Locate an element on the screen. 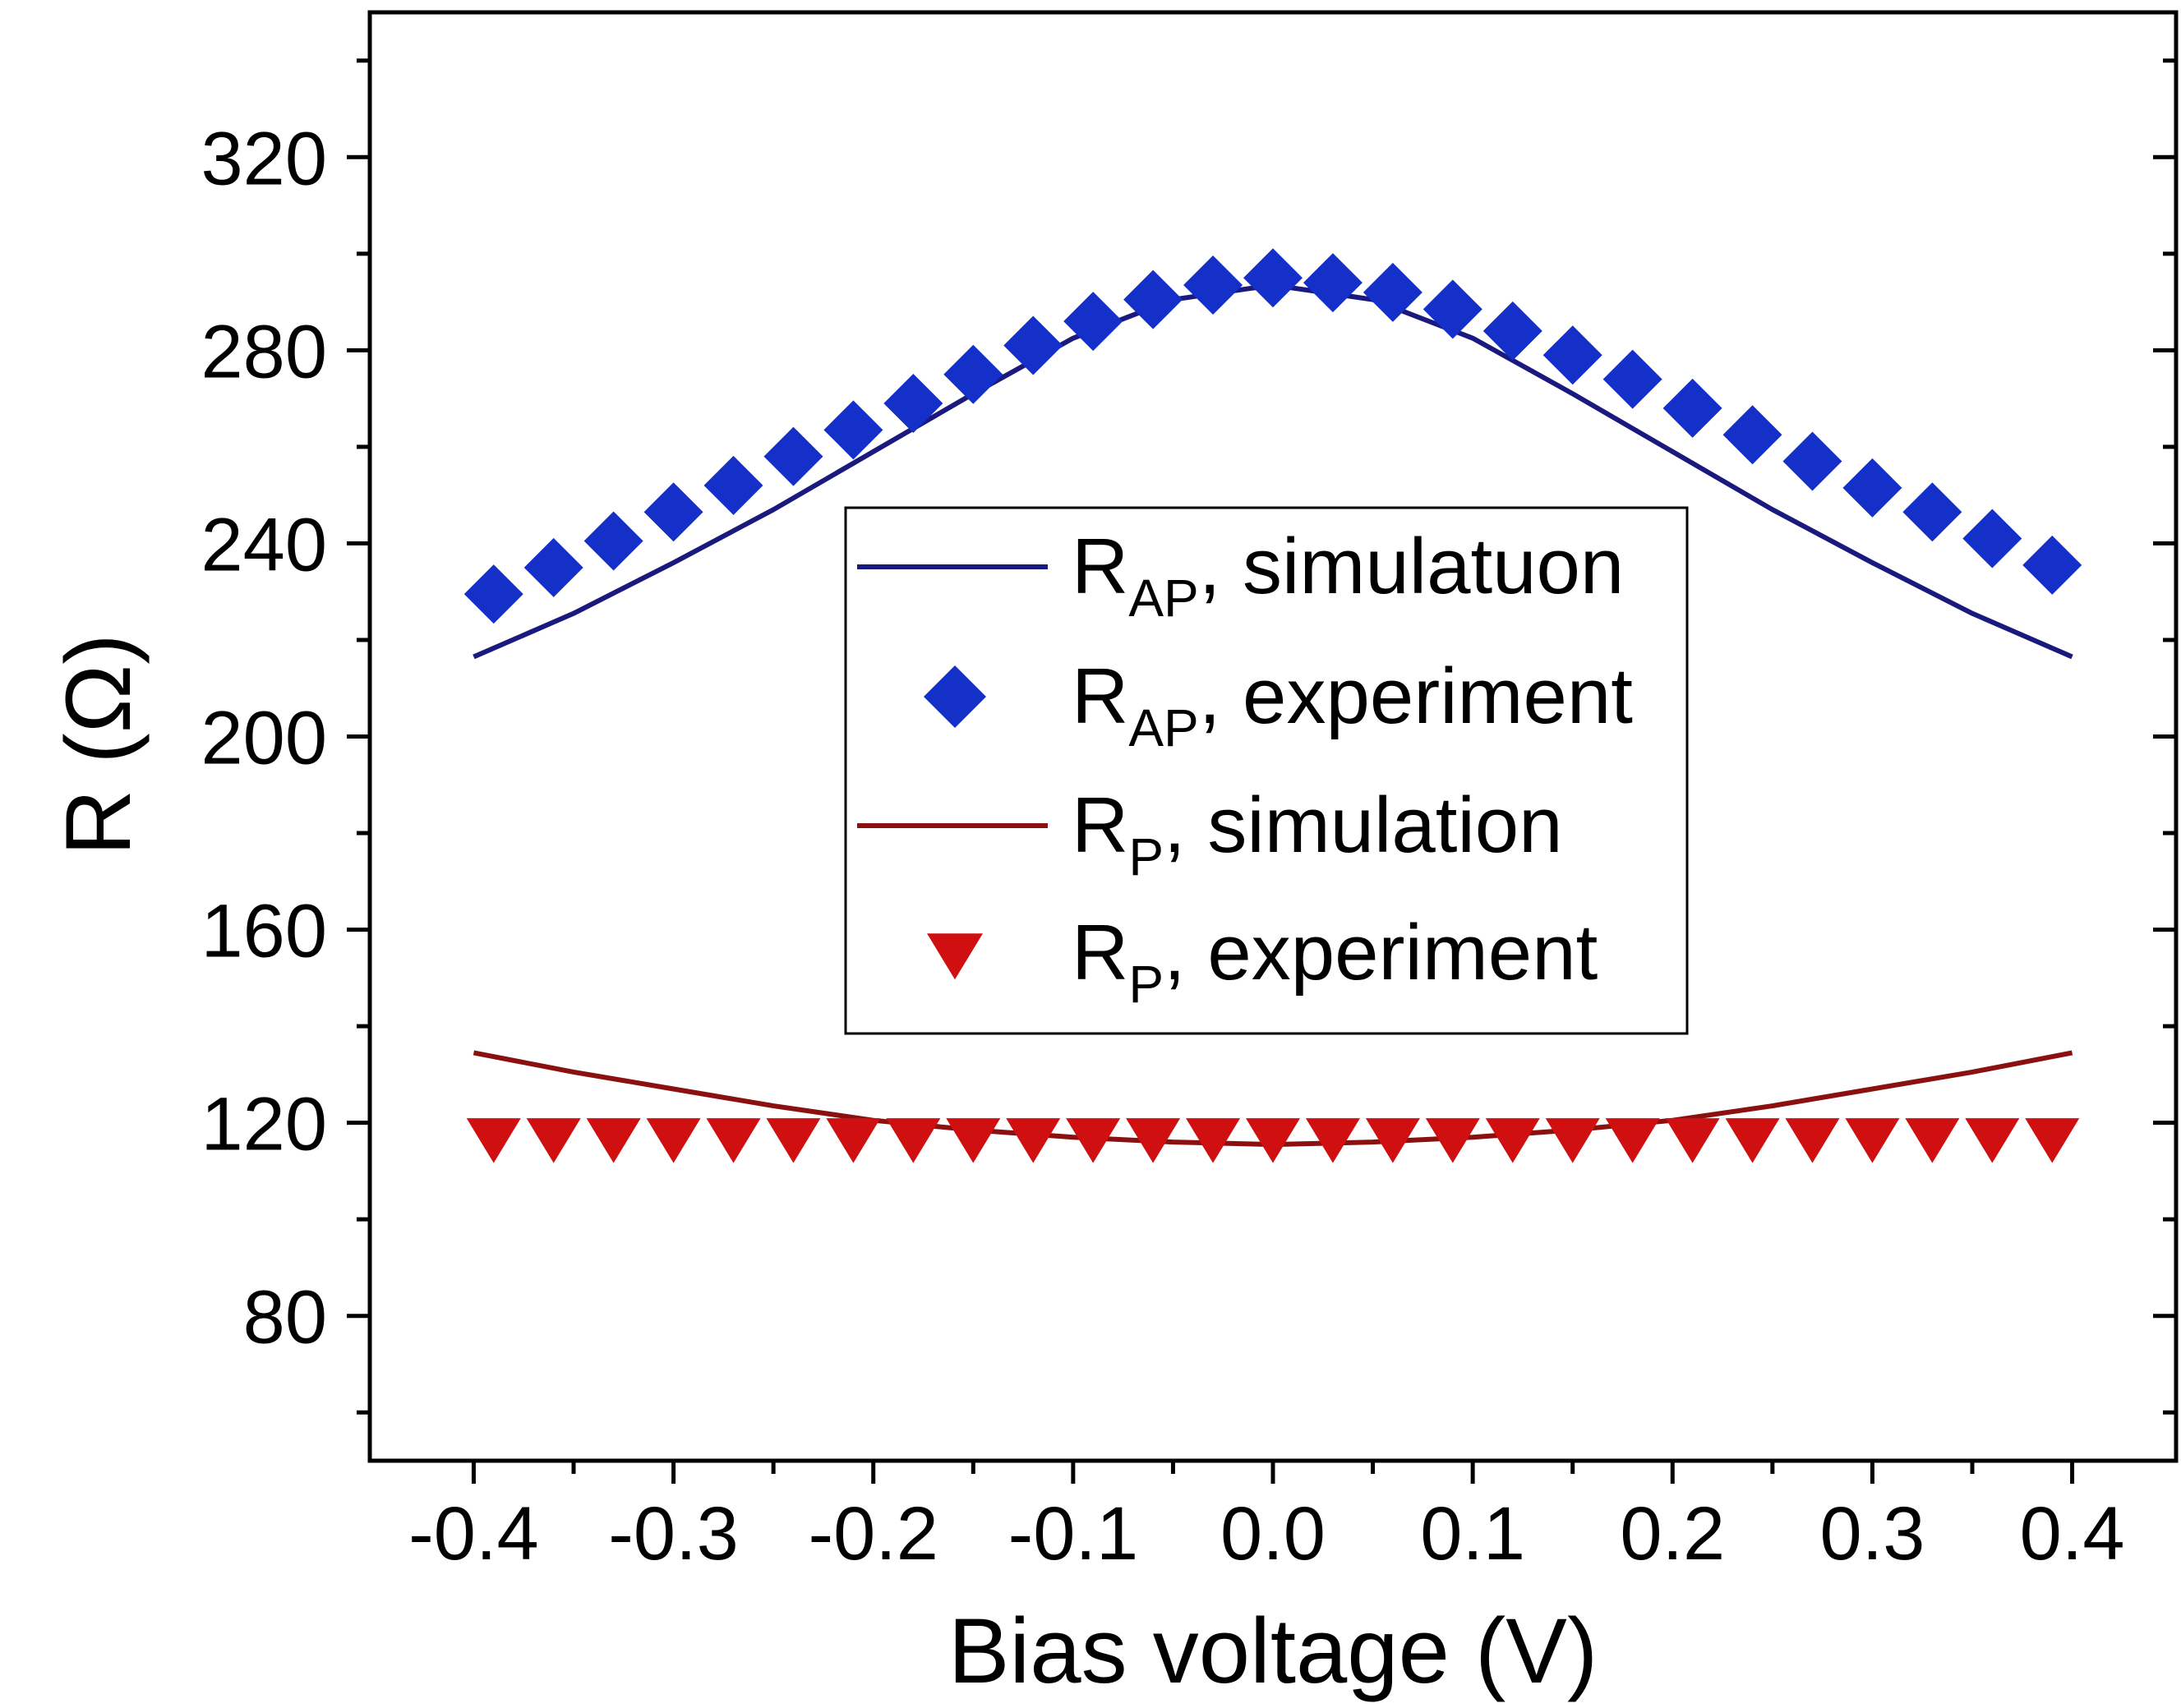 This screenshot has height=1708, width=2181. x-tick-label: -0.3 is located at coordinates (673, 1534).